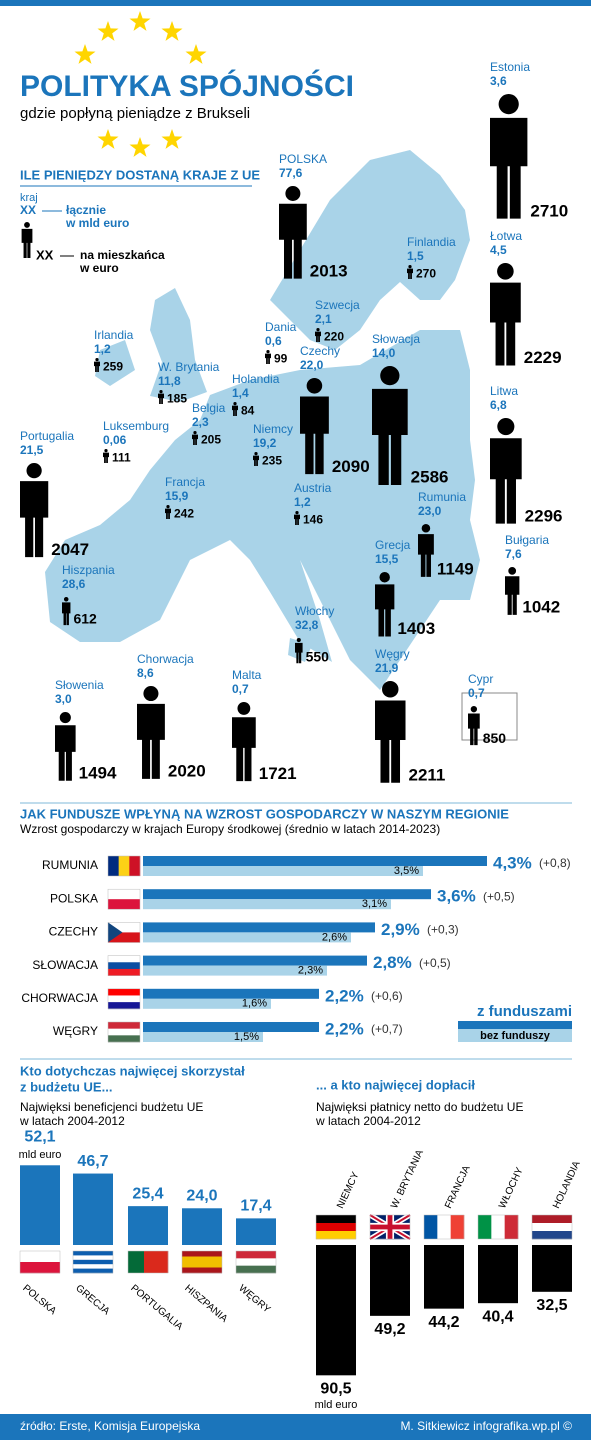 The width and height of the screenshot is (591, 1440). What do you see at coordinates (70, 865) in the screenshot?
I see `row-label: RUMUNIA` at bounding box center [70, 865].